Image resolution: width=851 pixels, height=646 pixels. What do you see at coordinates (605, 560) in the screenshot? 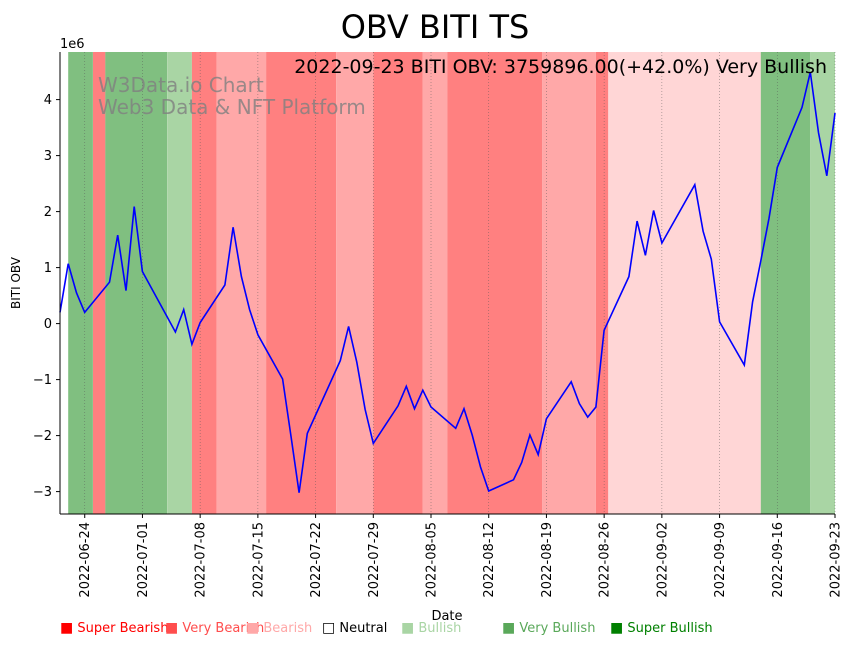
I see `x-tick-label-9: 2022-08-26` at bounding box center [605, 560].